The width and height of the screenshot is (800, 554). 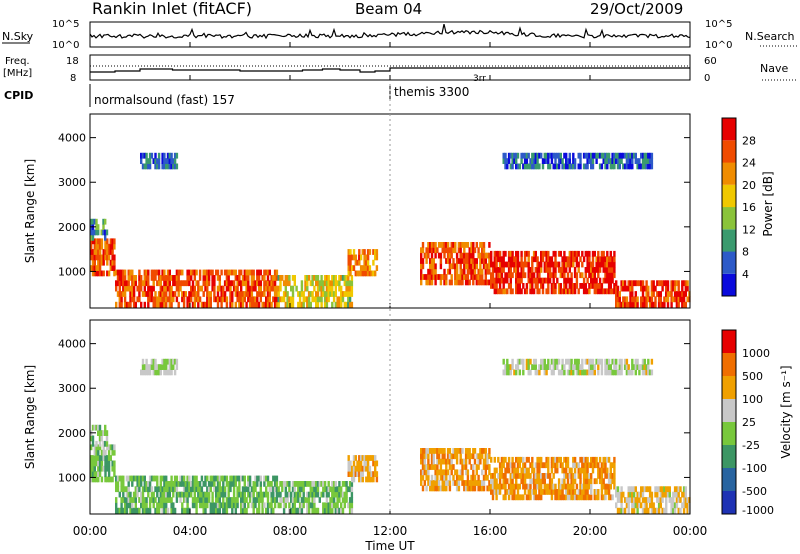 I want to click on range-tick-label: 3000, so click(x=72, y=182).